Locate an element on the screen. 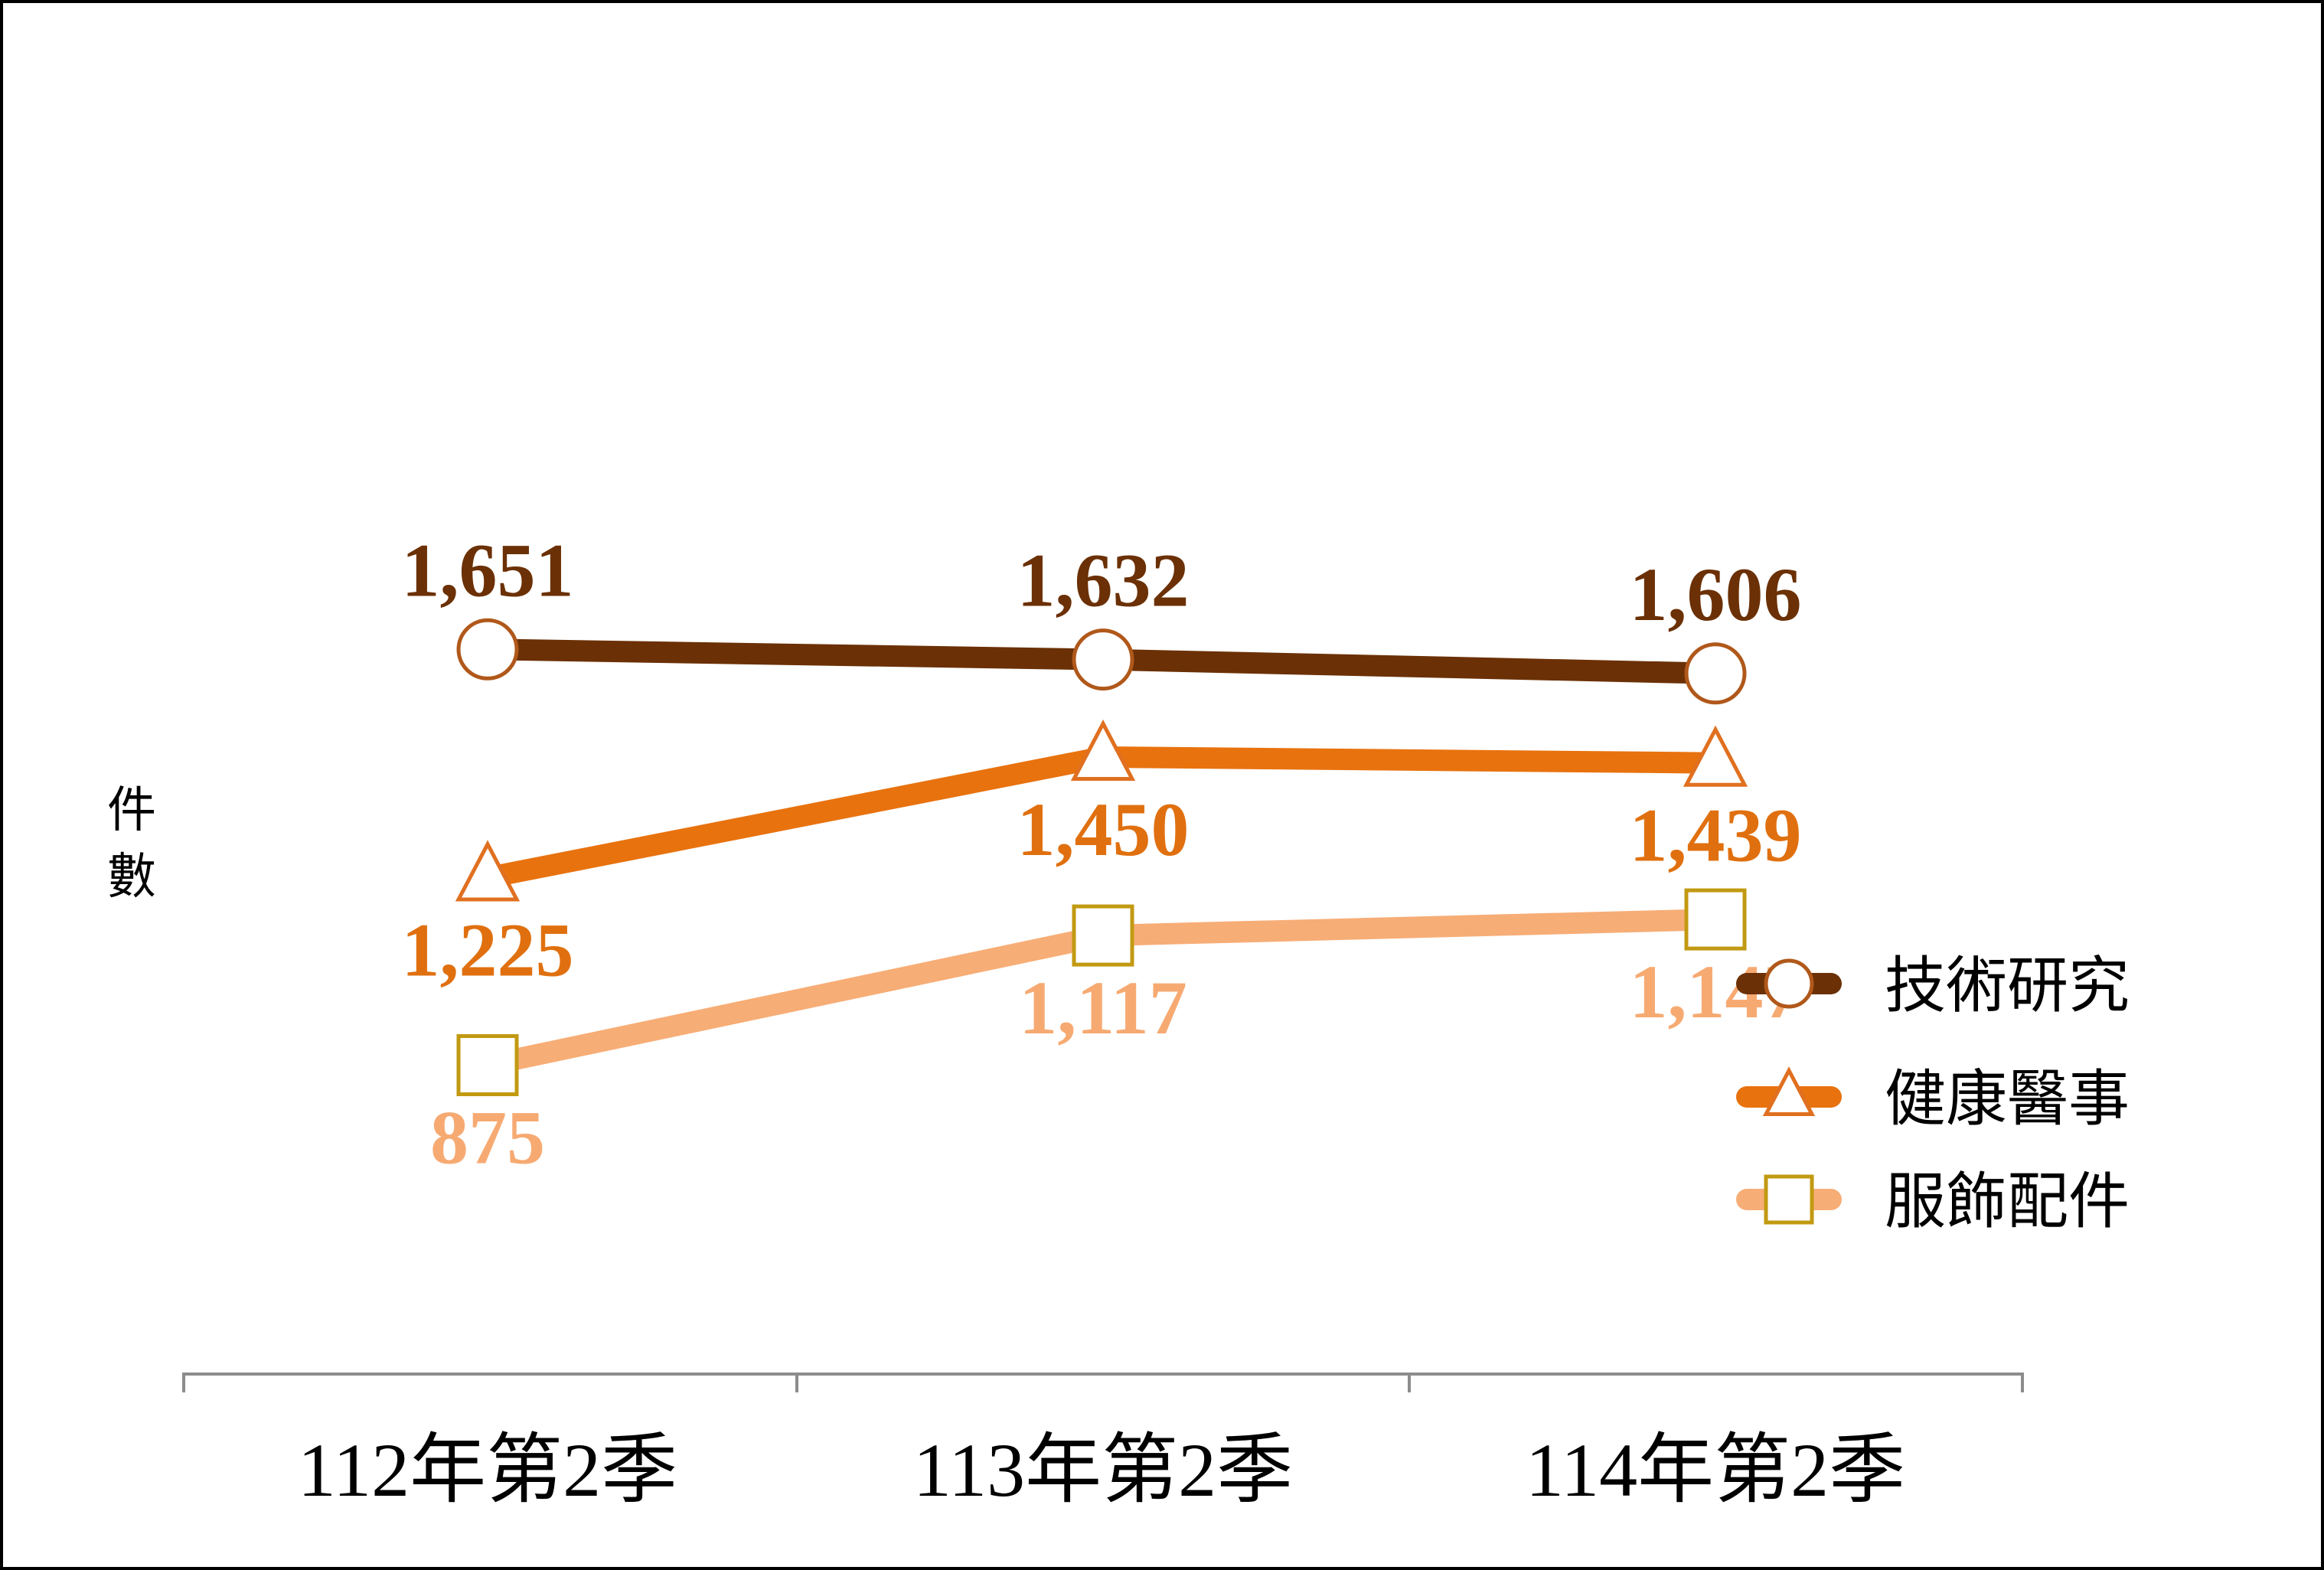  data-label-apparel-1: 1,117 is located at coordinates (1102, 1008).